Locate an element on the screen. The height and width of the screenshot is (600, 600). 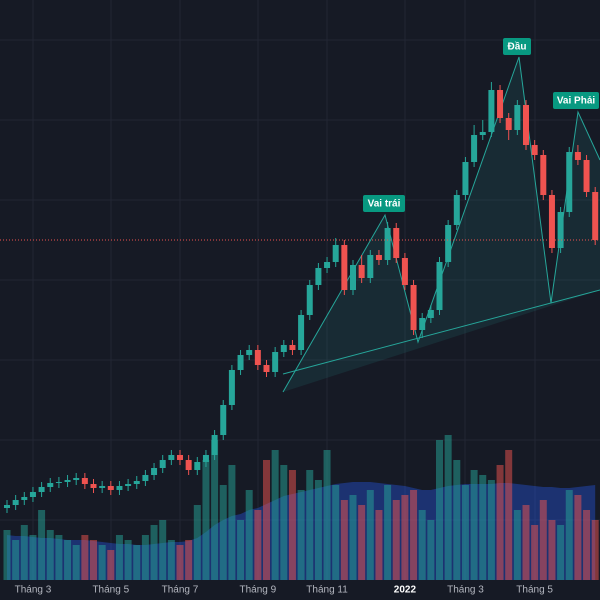
neckline is located at coordinates (441, 332).